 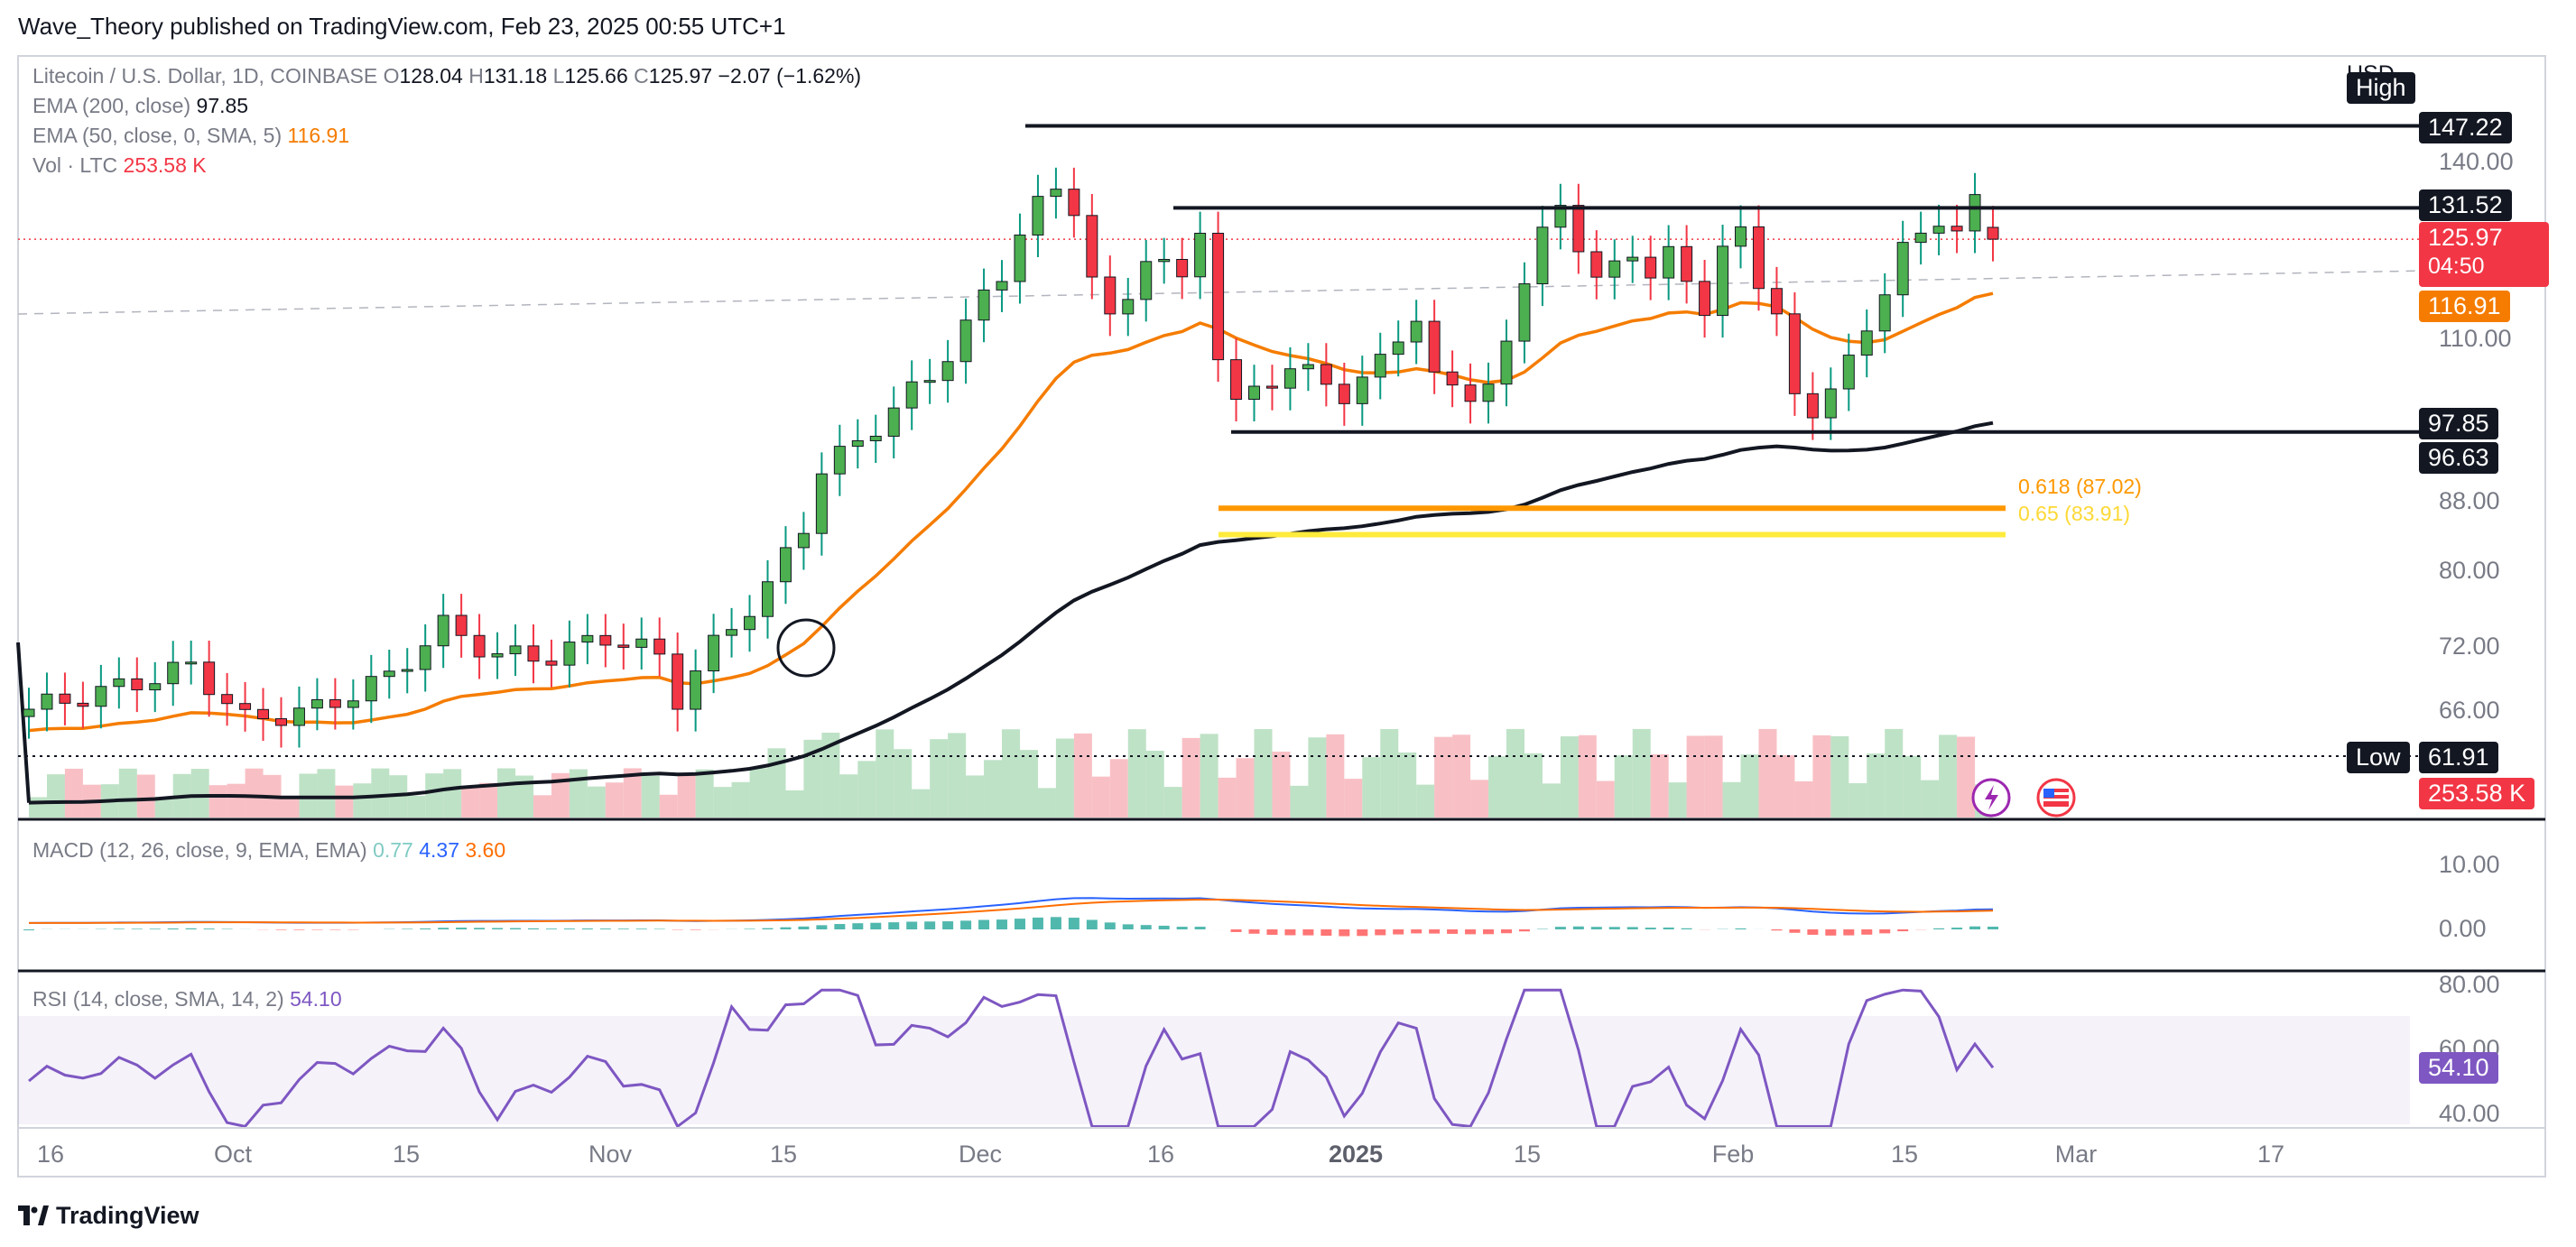 I want to click on ema200-legend: EMA (200, close) 97.85, so click(x=140, y=106).